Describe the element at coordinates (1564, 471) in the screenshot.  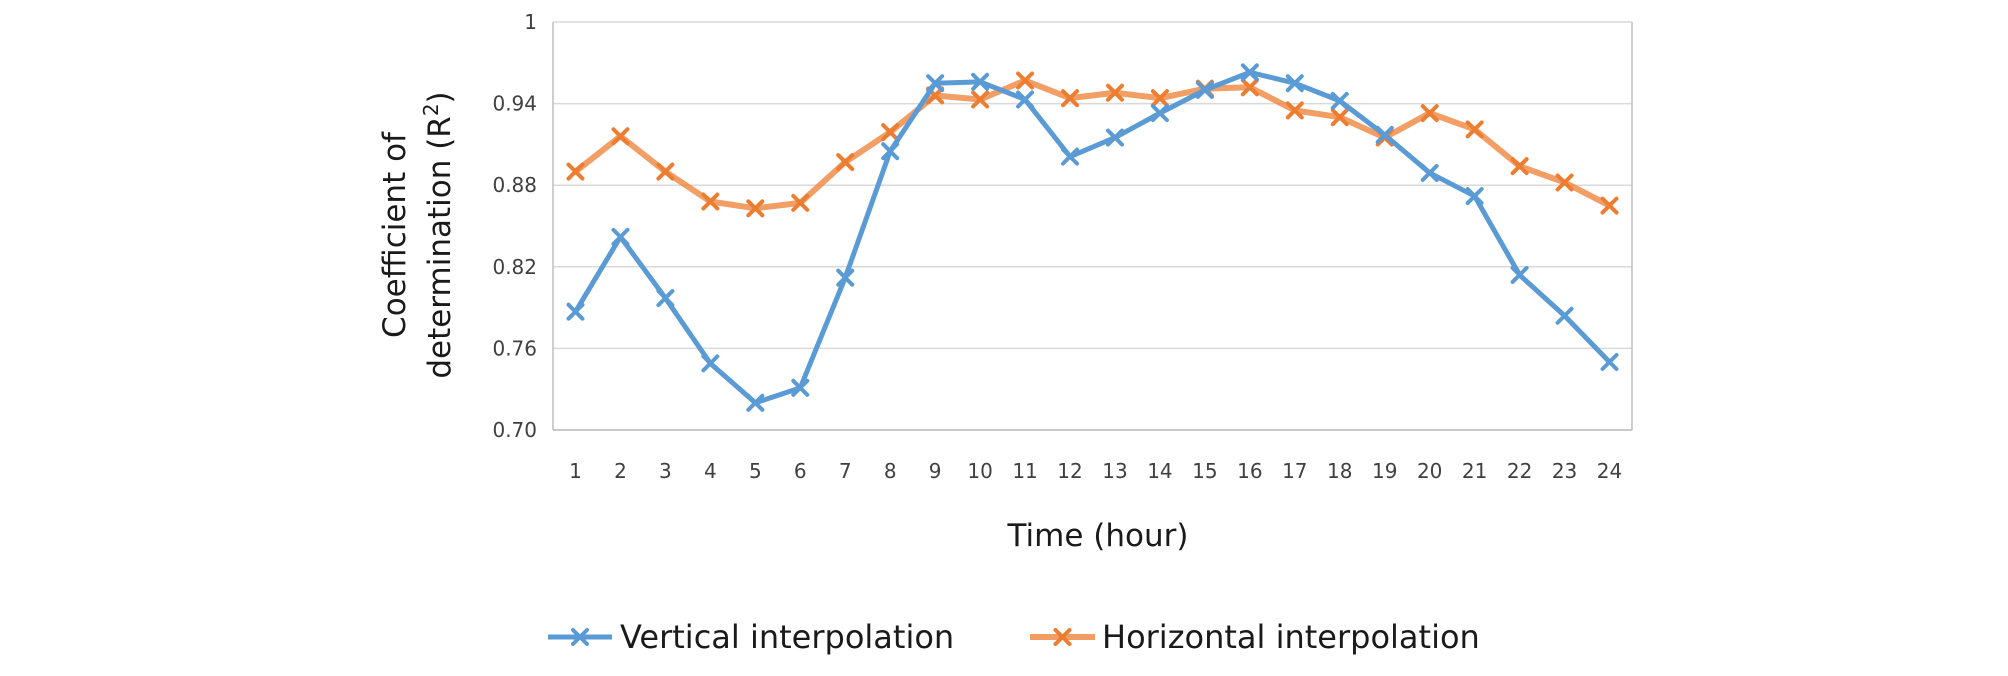
I see `x-tick-label: 23` at that location.